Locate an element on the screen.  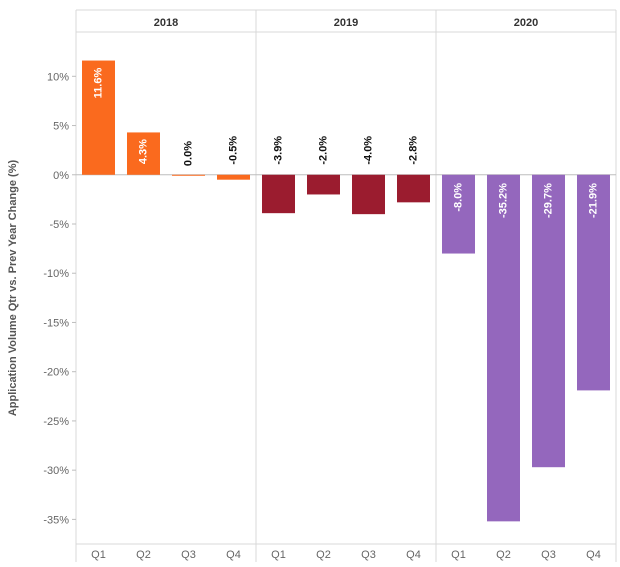
y-tick-label: 5% is located at coordinates (61, 127).